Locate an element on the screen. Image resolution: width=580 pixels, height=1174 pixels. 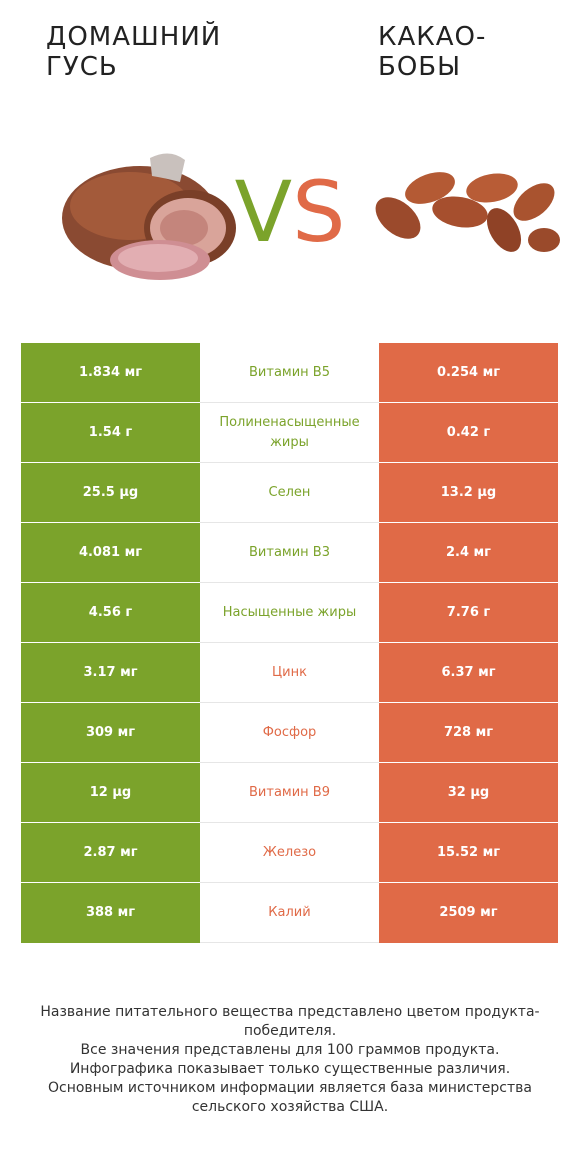
vs-v-letter: V is located at coordinates (263, 212).